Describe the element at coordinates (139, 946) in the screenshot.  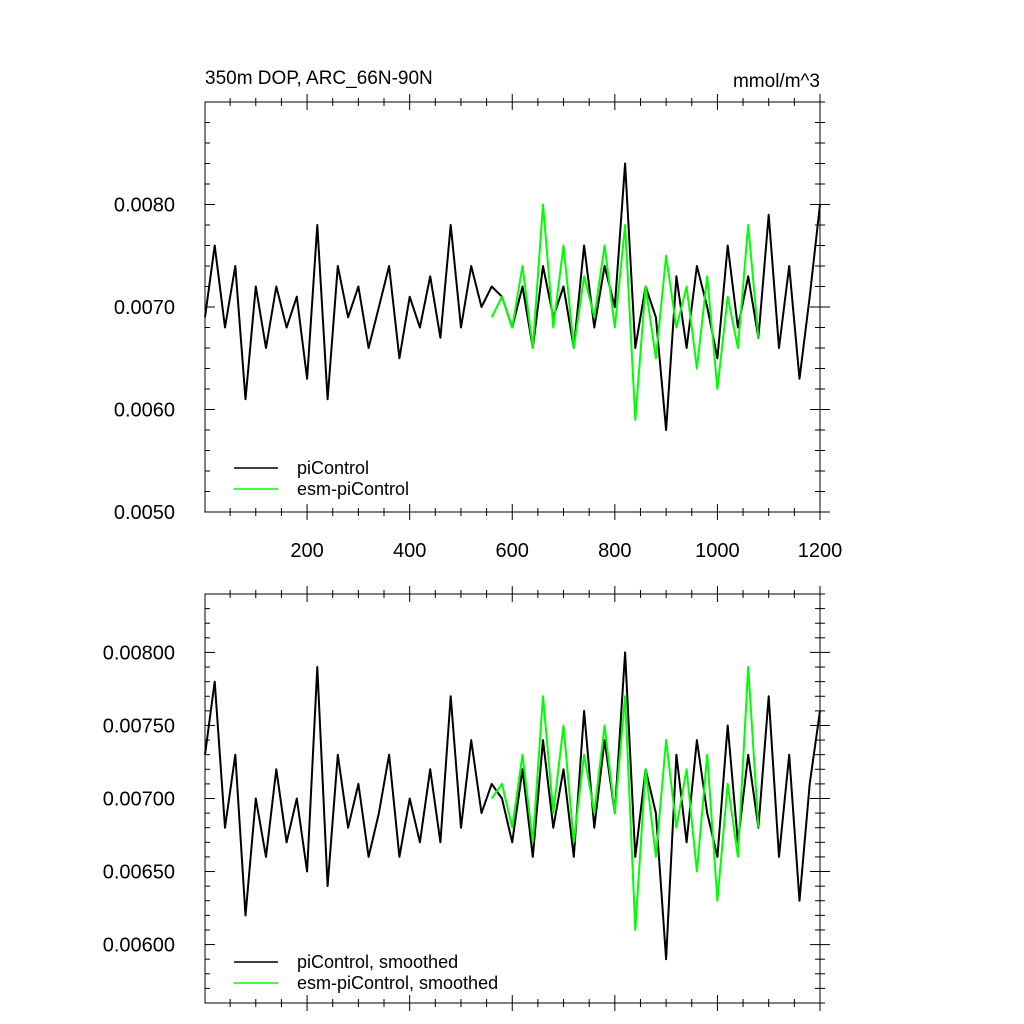
I see `y-tick-label: 0.00600` at that location.